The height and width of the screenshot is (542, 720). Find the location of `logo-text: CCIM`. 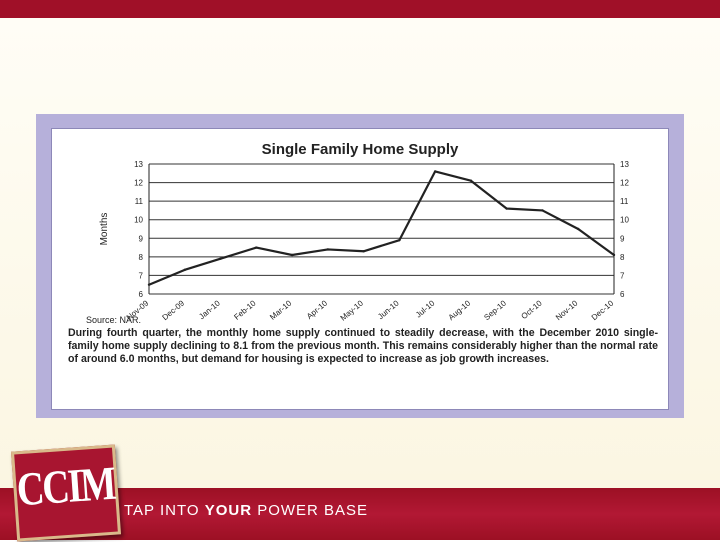

logo-text: CCIM is located at coordinates (66, 487).